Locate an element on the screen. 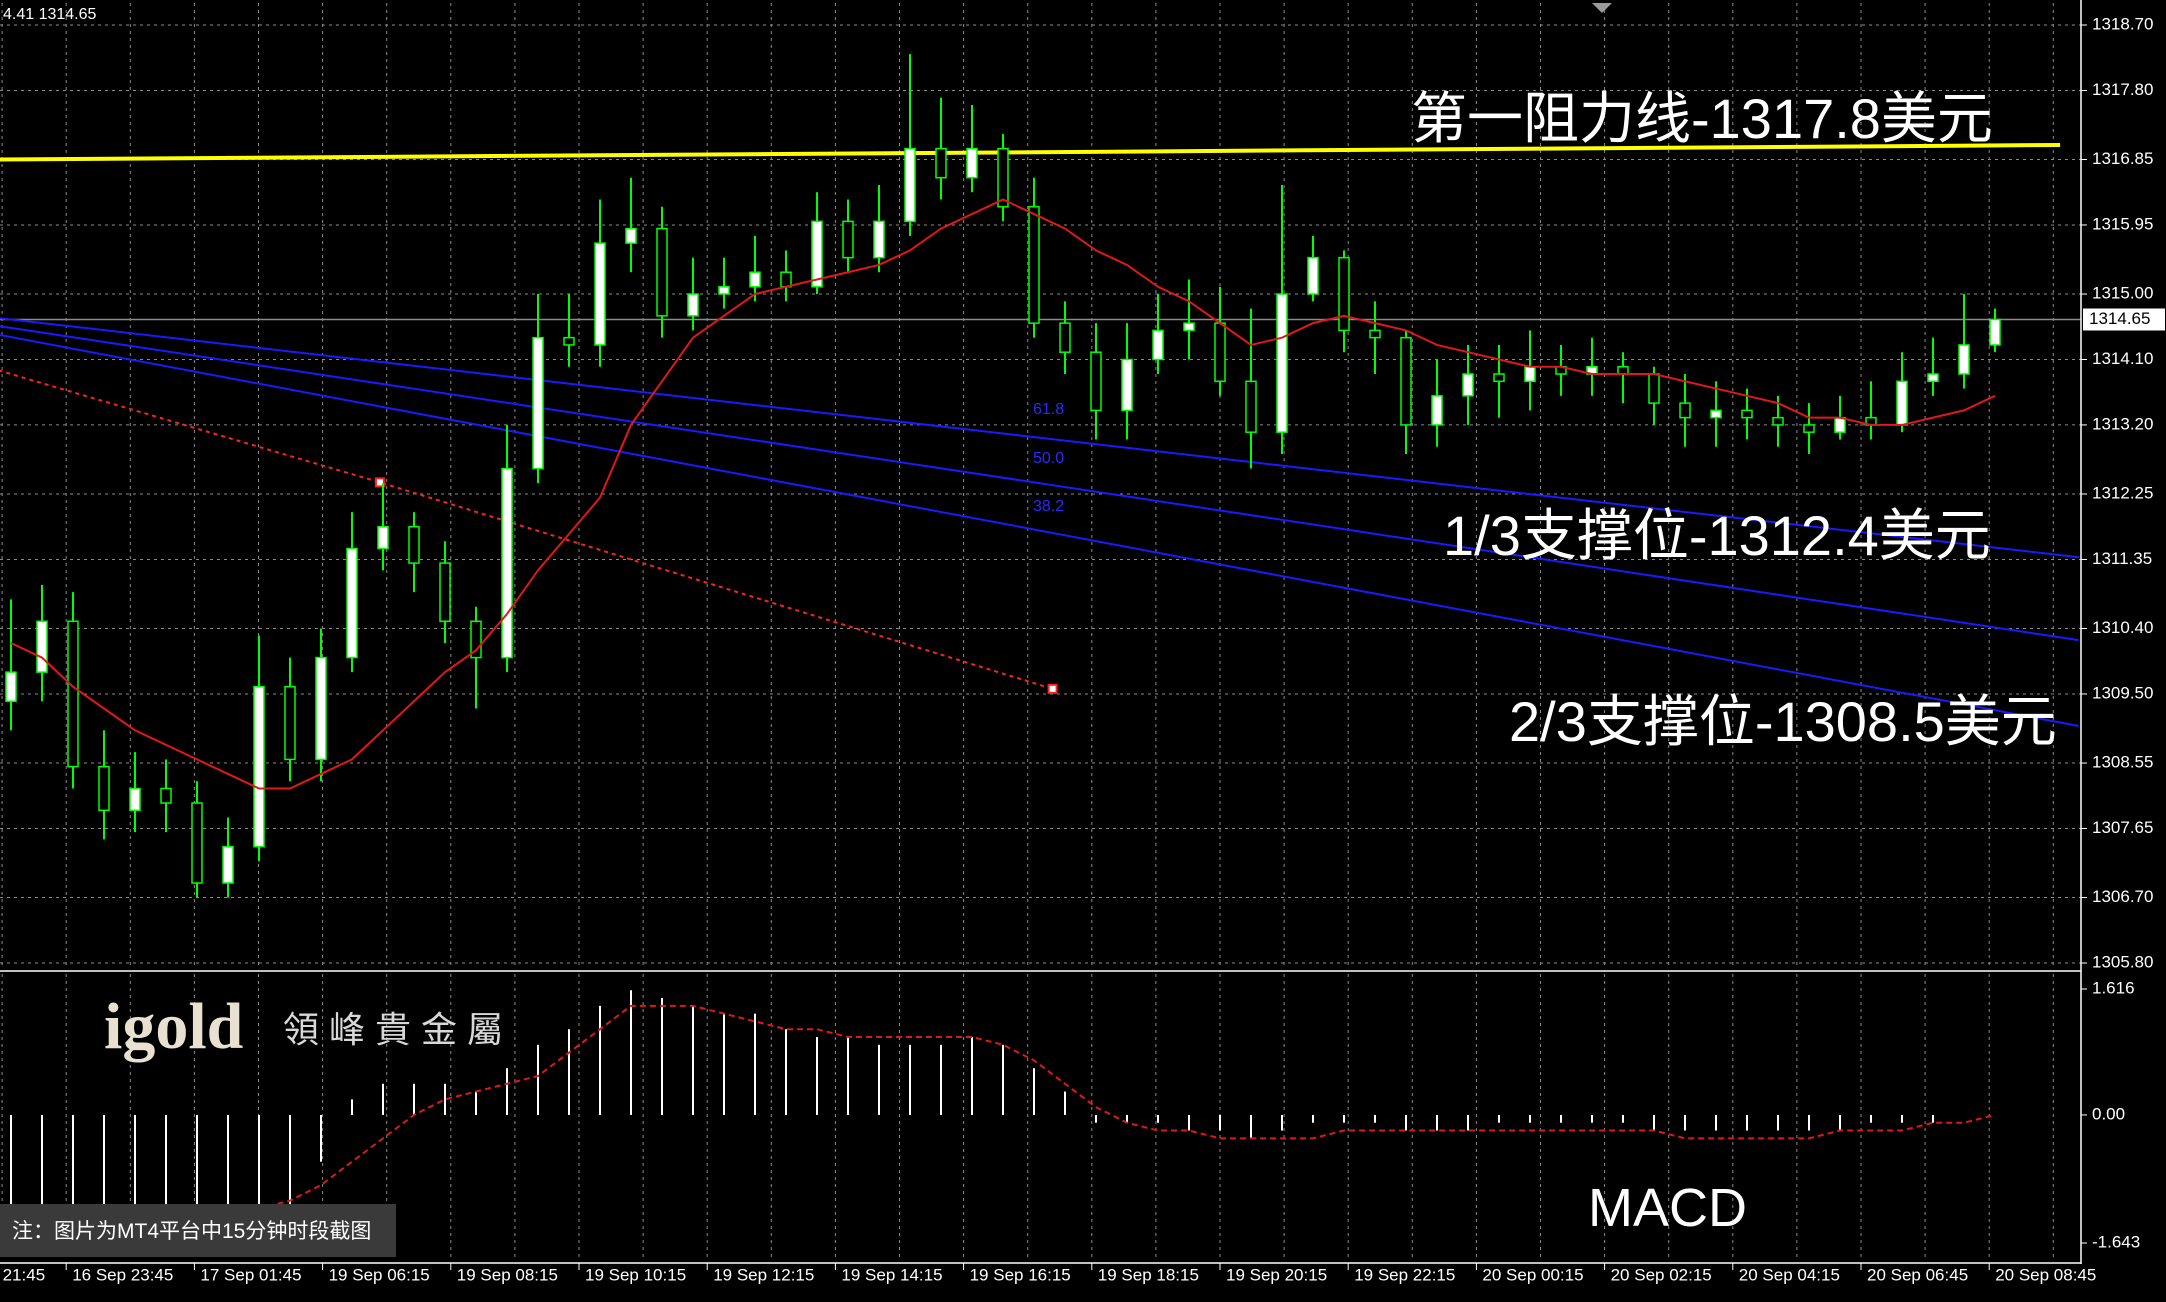  x-tick-label: 19 Sep 12:15 is located at coordinates (763, 1274).